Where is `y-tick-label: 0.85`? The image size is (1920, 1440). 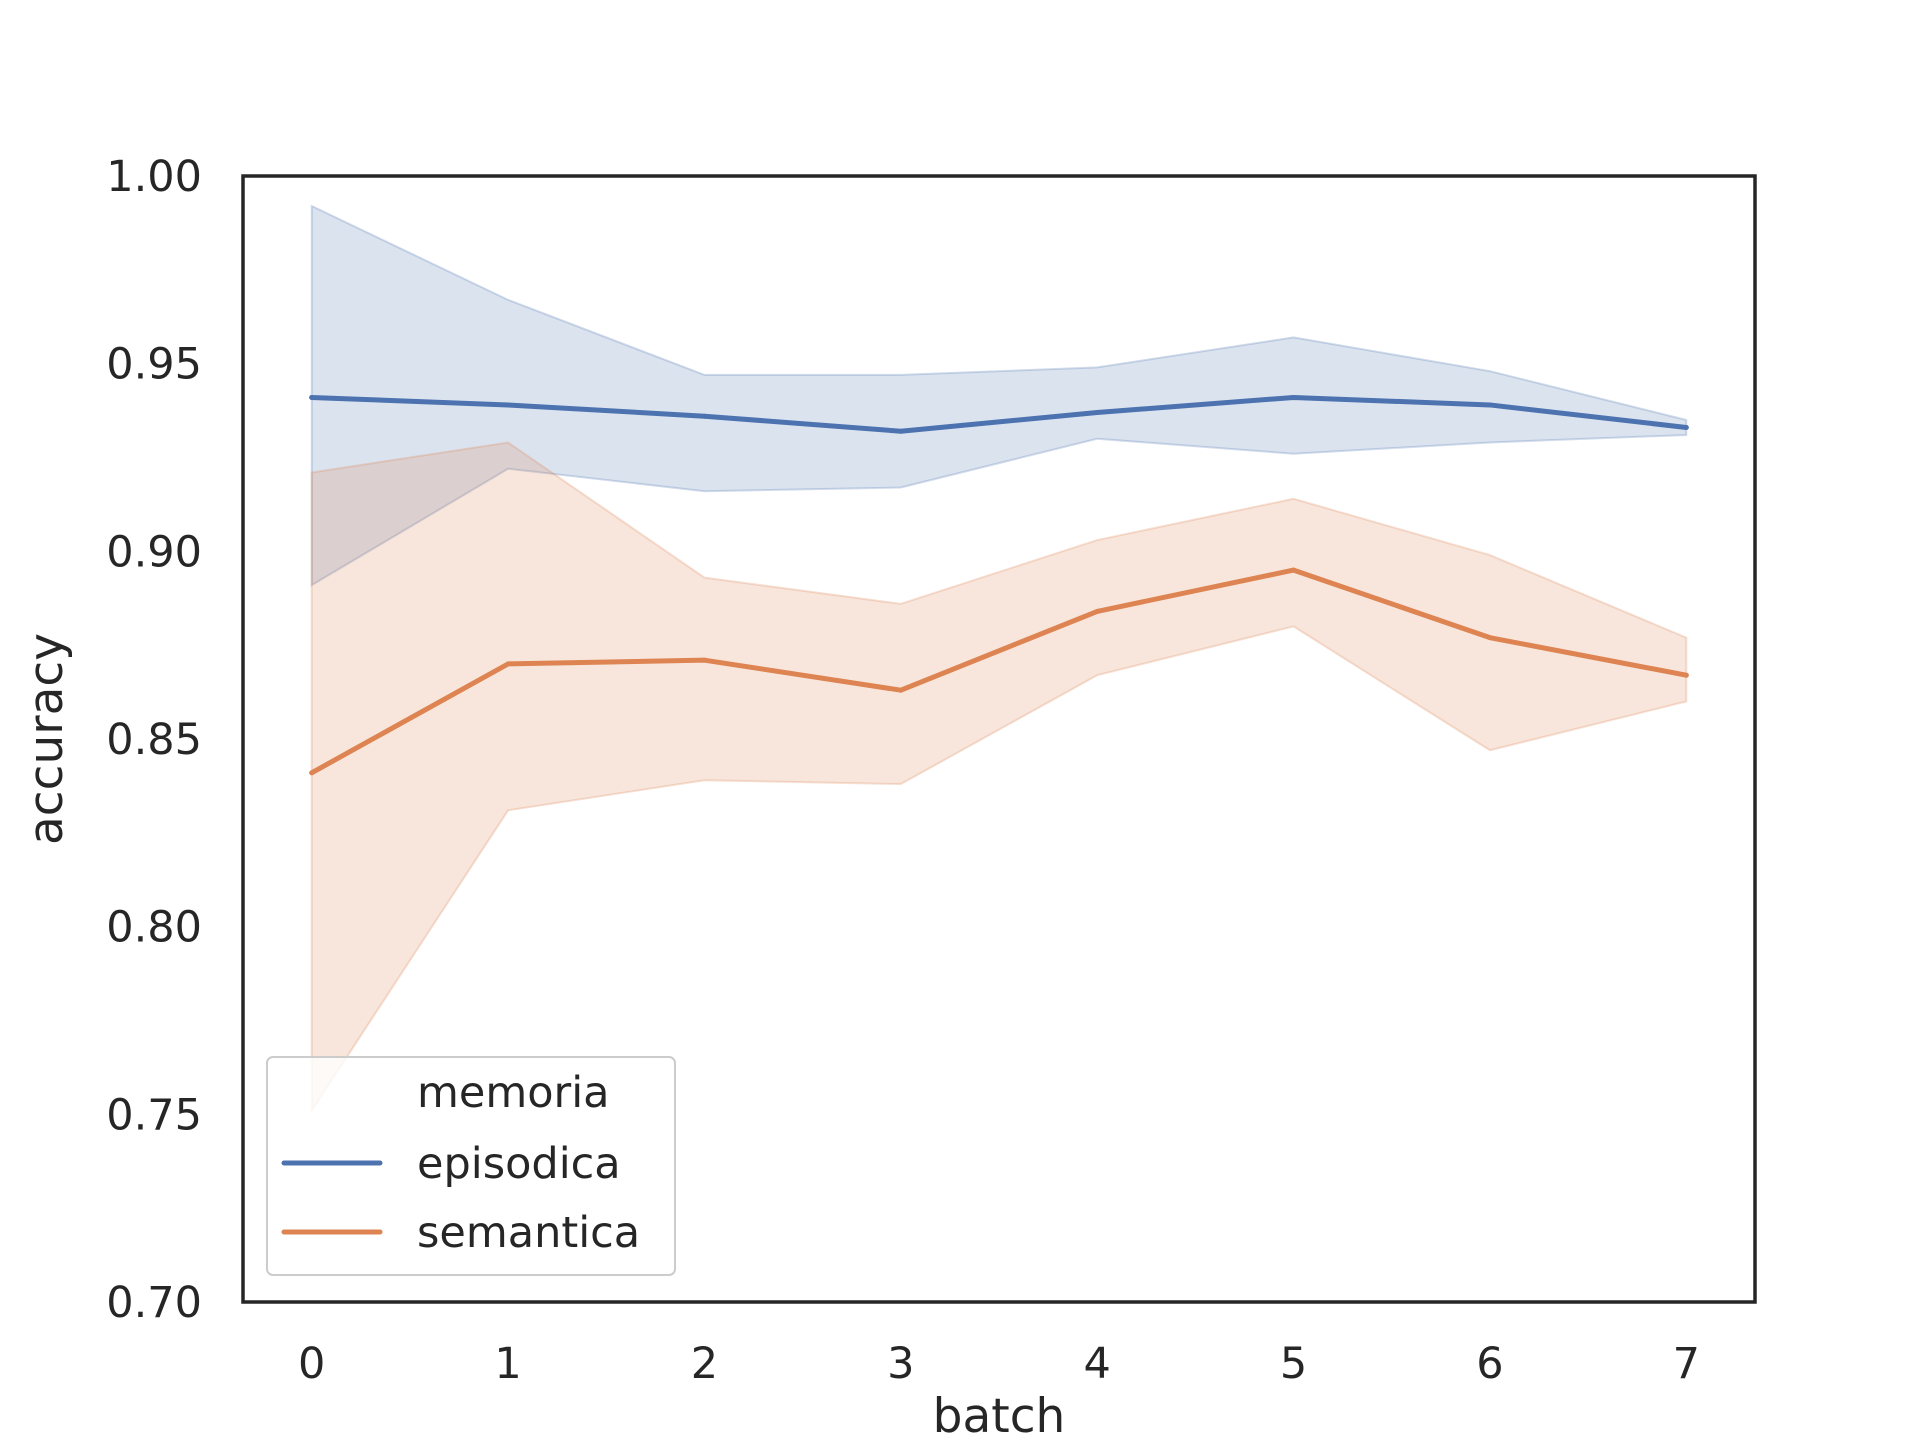 y-tick-label: 0.85 is located at coordinates (154, 740).